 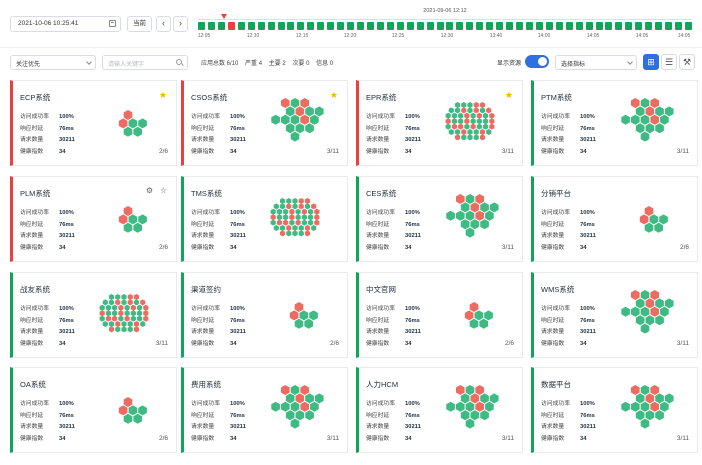 What do you see at coordinates (508, 95) in the screenshot?
I see `star-icon: ★` at bounding box center [508, 95].